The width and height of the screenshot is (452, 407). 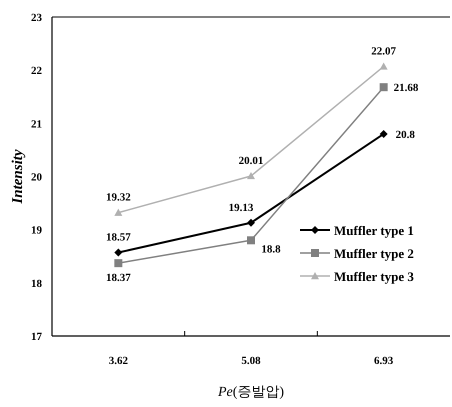 I want to click on data-label: 20.8, so click(x=406, y=134).